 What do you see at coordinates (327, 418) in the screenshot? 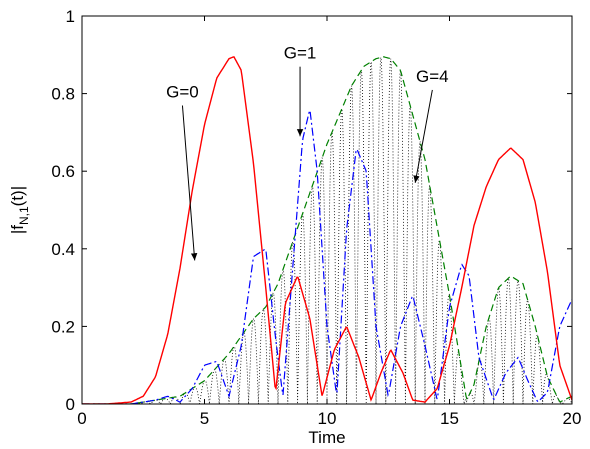
I see `x-tick-label: 10` at bounding box center [327, 418].